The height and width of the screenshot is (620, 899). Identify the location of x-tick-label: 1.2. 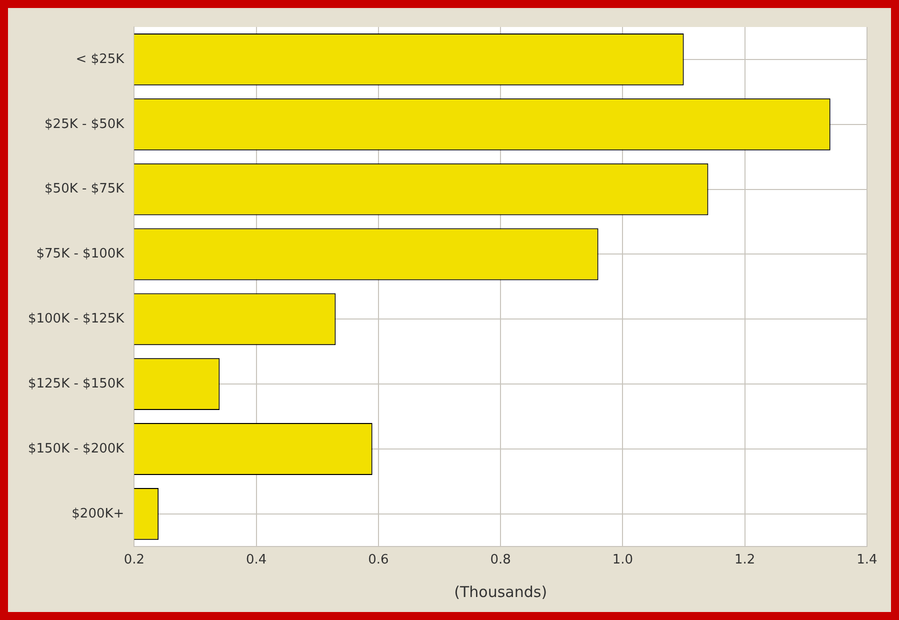
(745, 560).